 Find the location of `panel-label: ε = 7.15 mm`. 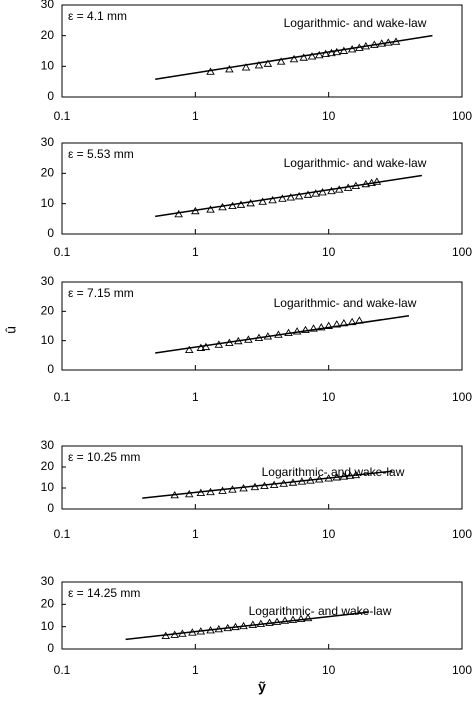

panel-label: ε = 7.15 mm is located at coordinates (101, 293).